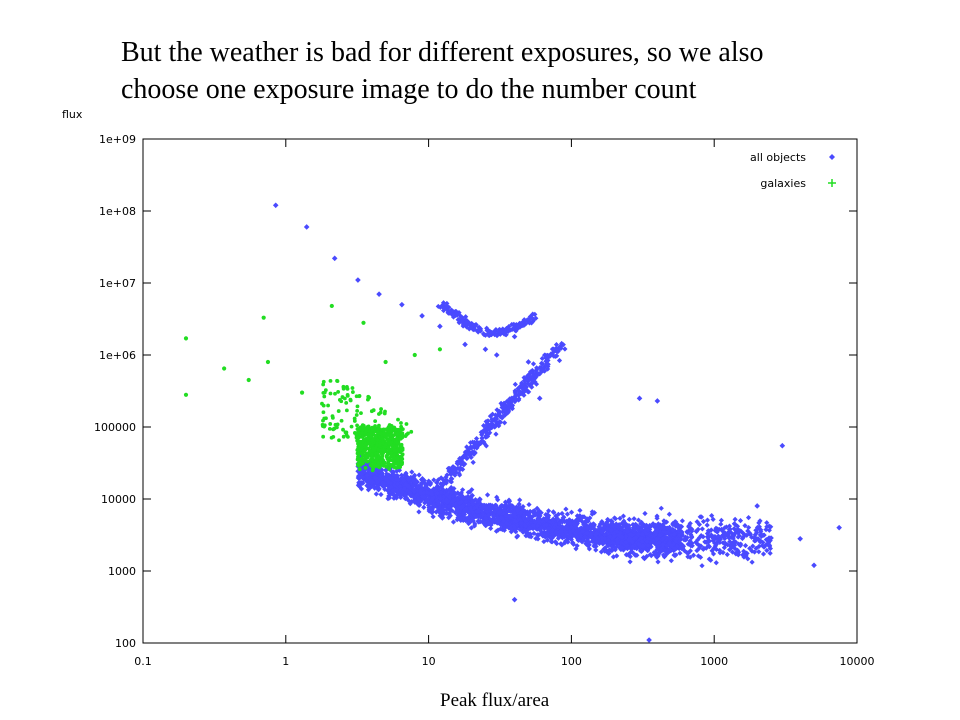  What do you see at coordinates (778, 157) in the screenshot?
I see `legend-label-all-objects: all objects` at bounding box center [778, 157].